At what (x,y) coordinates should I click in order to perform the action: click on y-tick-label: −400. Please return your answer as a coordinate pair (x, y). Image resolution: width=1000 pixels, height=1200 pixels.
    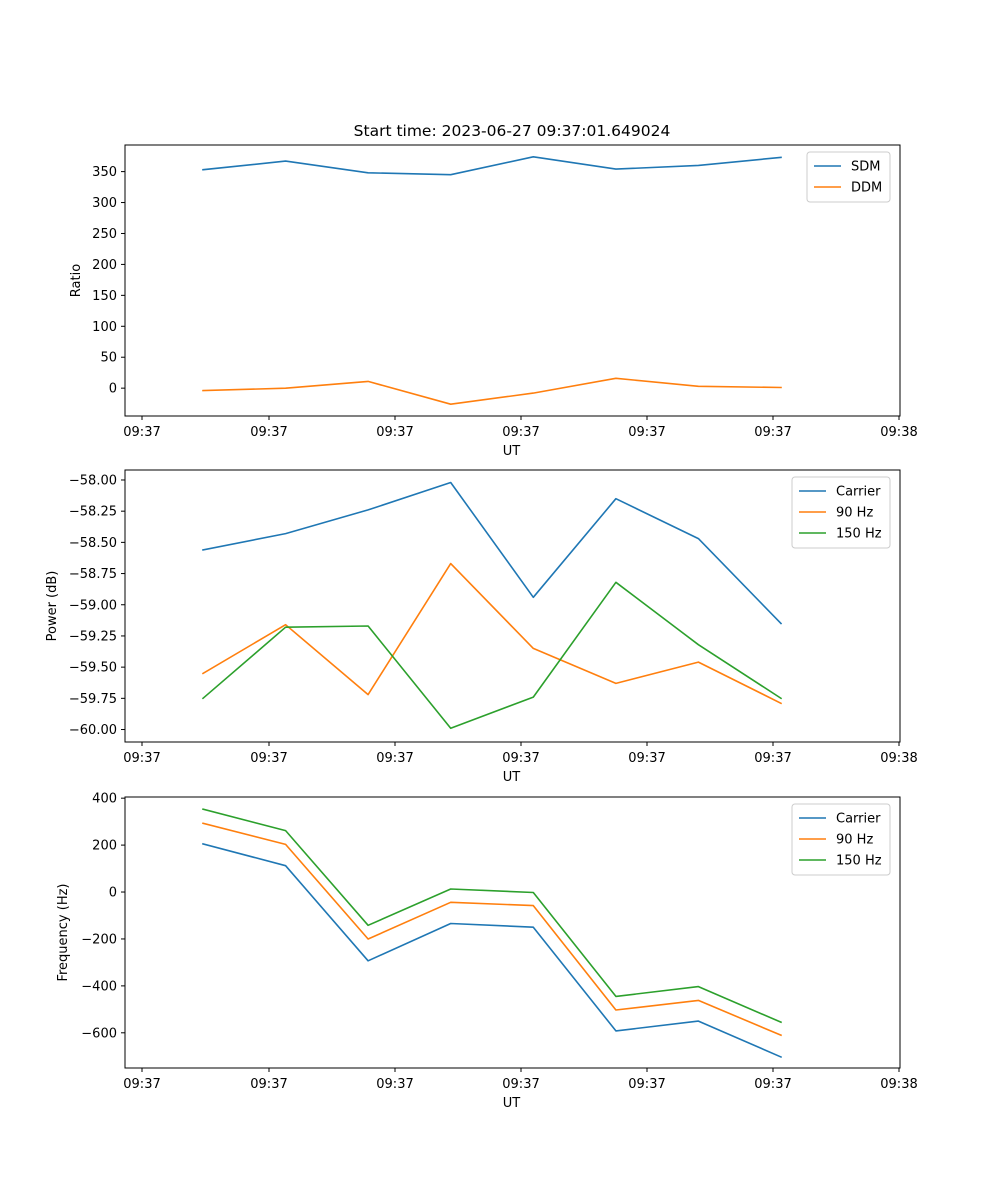
    Looking at the image, I should click on (99, 986).